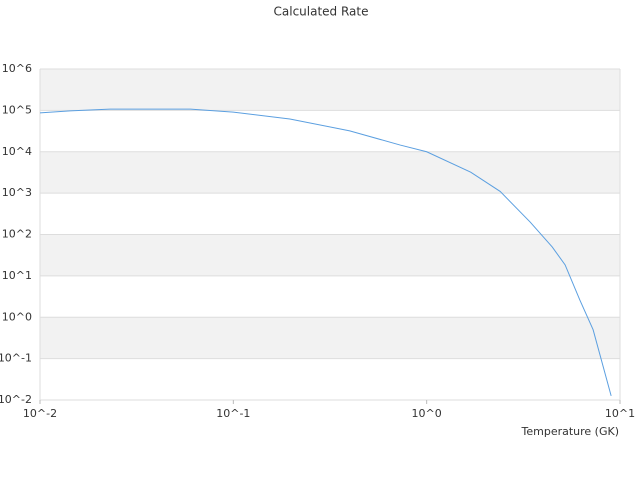  Describe the element at coordinates (17, 234) in the screenshot. I see `y-tick-label: 10^2` at that location.